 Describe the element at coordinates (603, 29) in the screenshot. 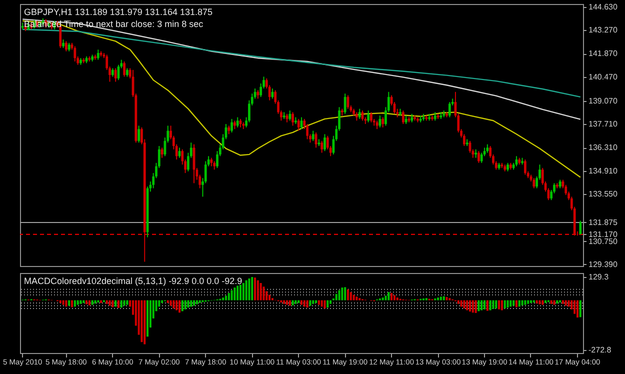

I see `y-tick-label: 143.270` at that location.